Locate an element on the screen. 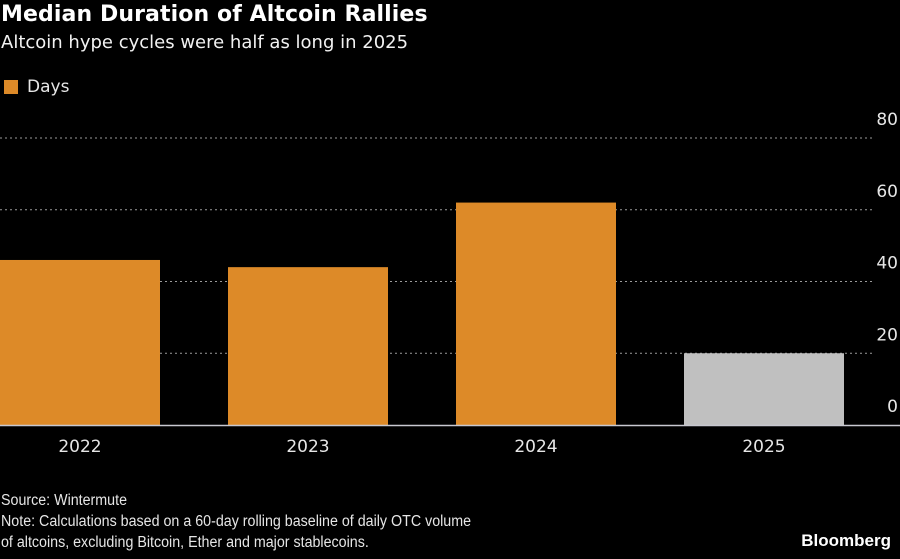 Image resolution: width=900 pixels, height=559 pixels. y-tick-label: 60 is located at coordinates (887, 192).